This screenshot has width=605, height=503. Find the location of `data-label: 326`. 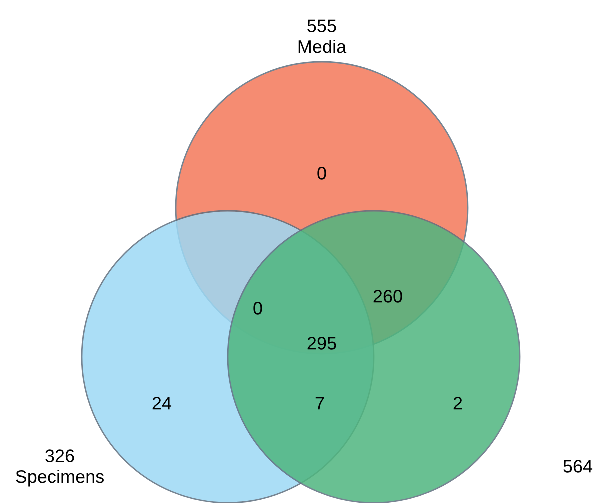

data-label: 326 is located at coordinates (60, 456).